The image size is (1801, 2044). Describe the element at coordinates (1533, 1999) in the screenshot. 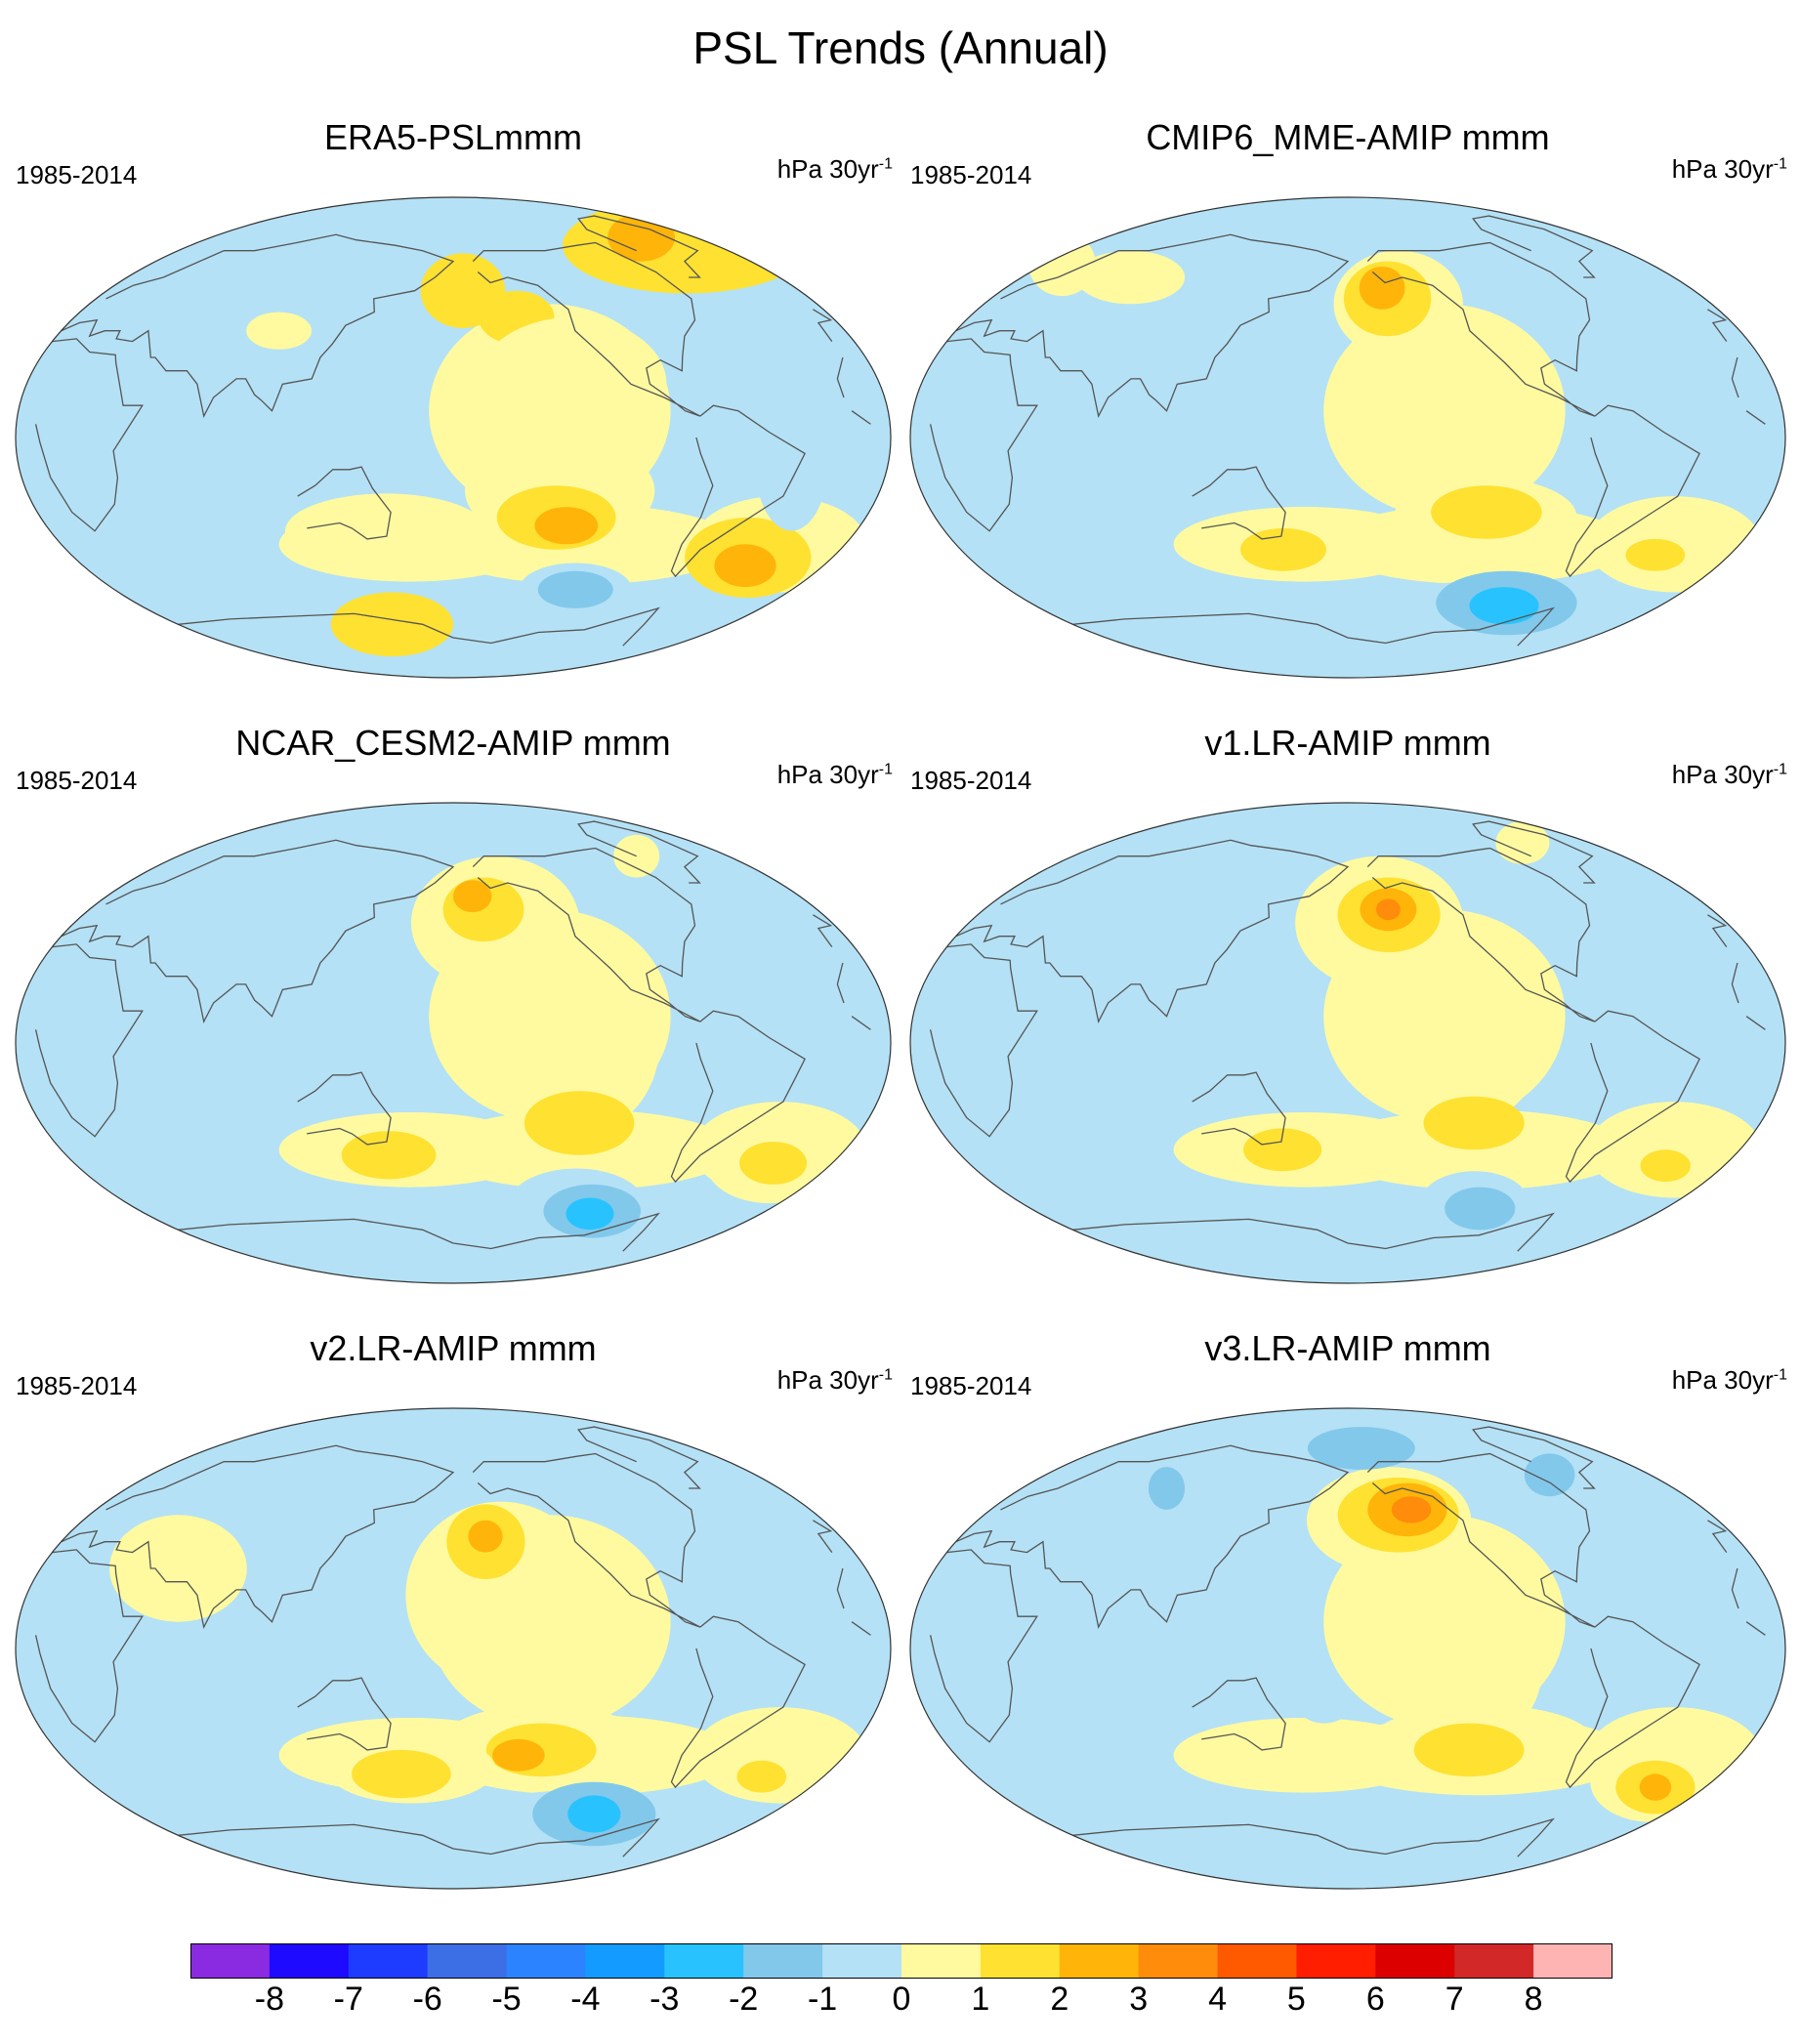

I see `colorbar-tick-label: 8` at that location.